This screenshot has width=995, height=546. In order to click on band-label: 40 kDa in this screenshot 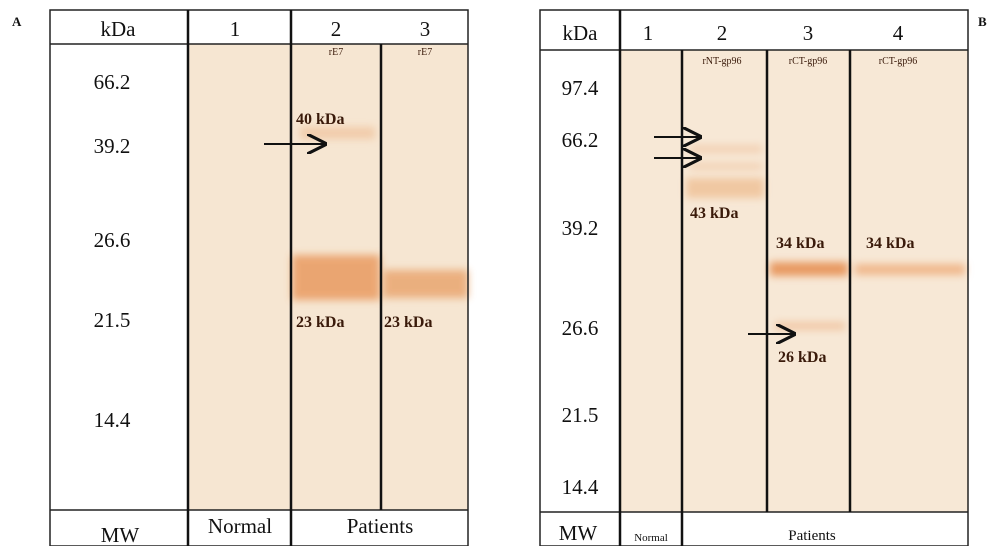, I will do `click(320, 119)`.